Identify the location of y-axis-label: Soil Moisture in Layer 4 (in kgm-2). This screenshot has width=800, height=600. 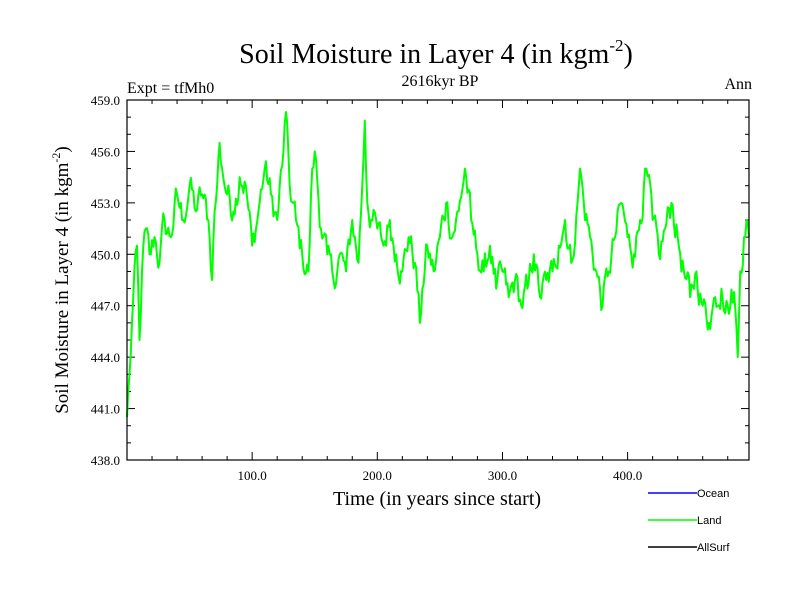
(61, 280).